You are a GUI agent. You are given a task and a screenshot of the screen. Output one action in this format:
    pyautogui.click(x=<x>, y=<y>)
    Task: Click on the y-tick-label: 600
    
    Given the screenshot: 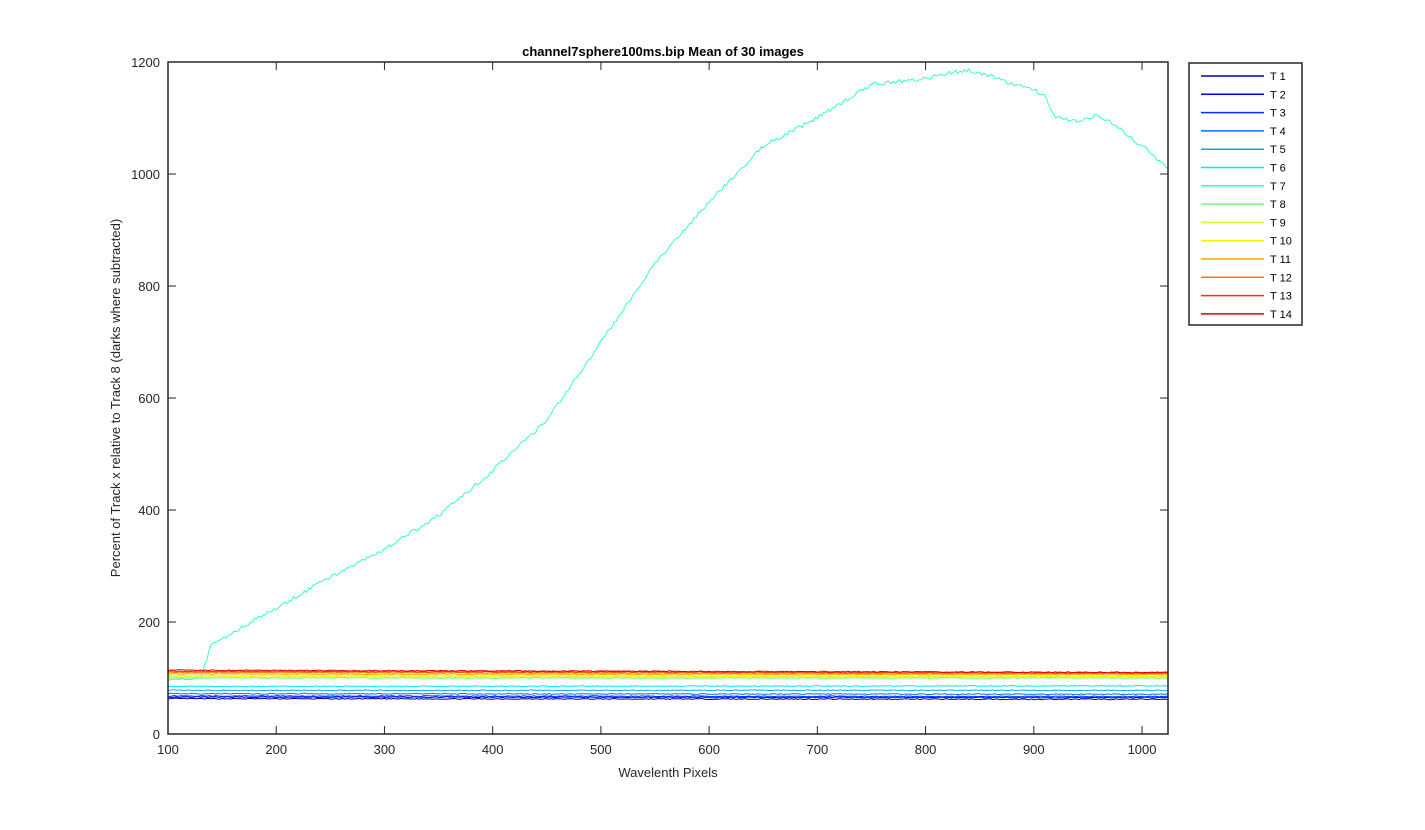 What is the action you would take?
    pyautogui.click(x=149, y=398)
    